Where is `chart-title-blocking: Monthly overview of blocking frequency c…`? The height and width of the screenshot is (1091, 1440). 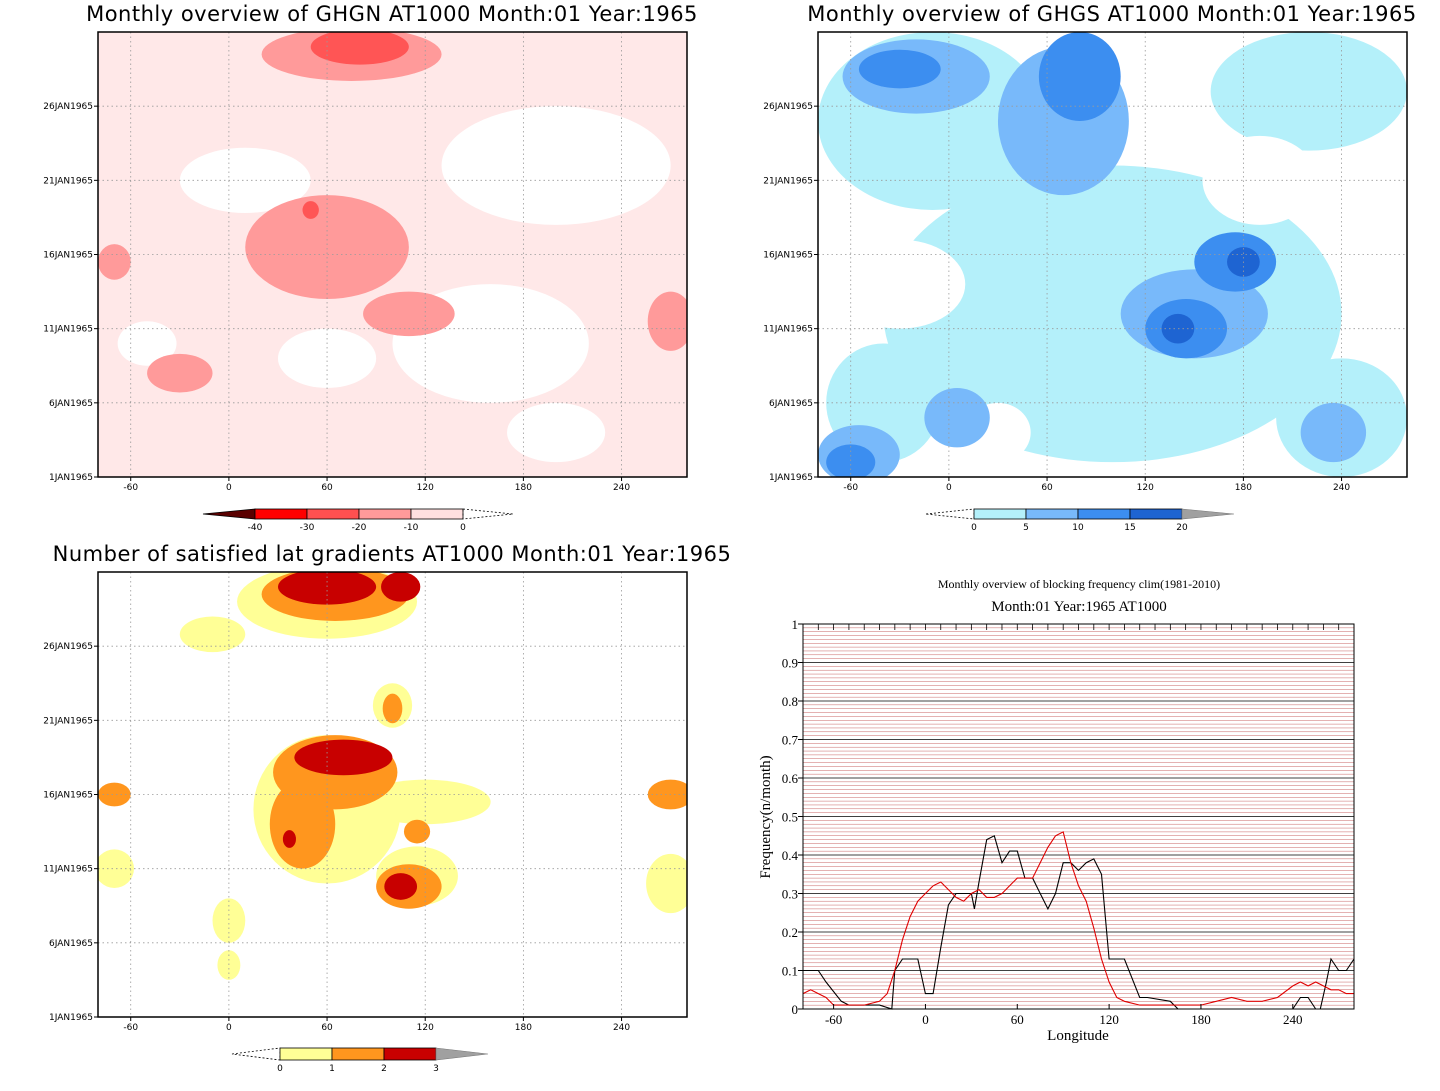 chart-title-blocking: Monthly overview of blocking frequency c… is located at coordinates (1079, 584).